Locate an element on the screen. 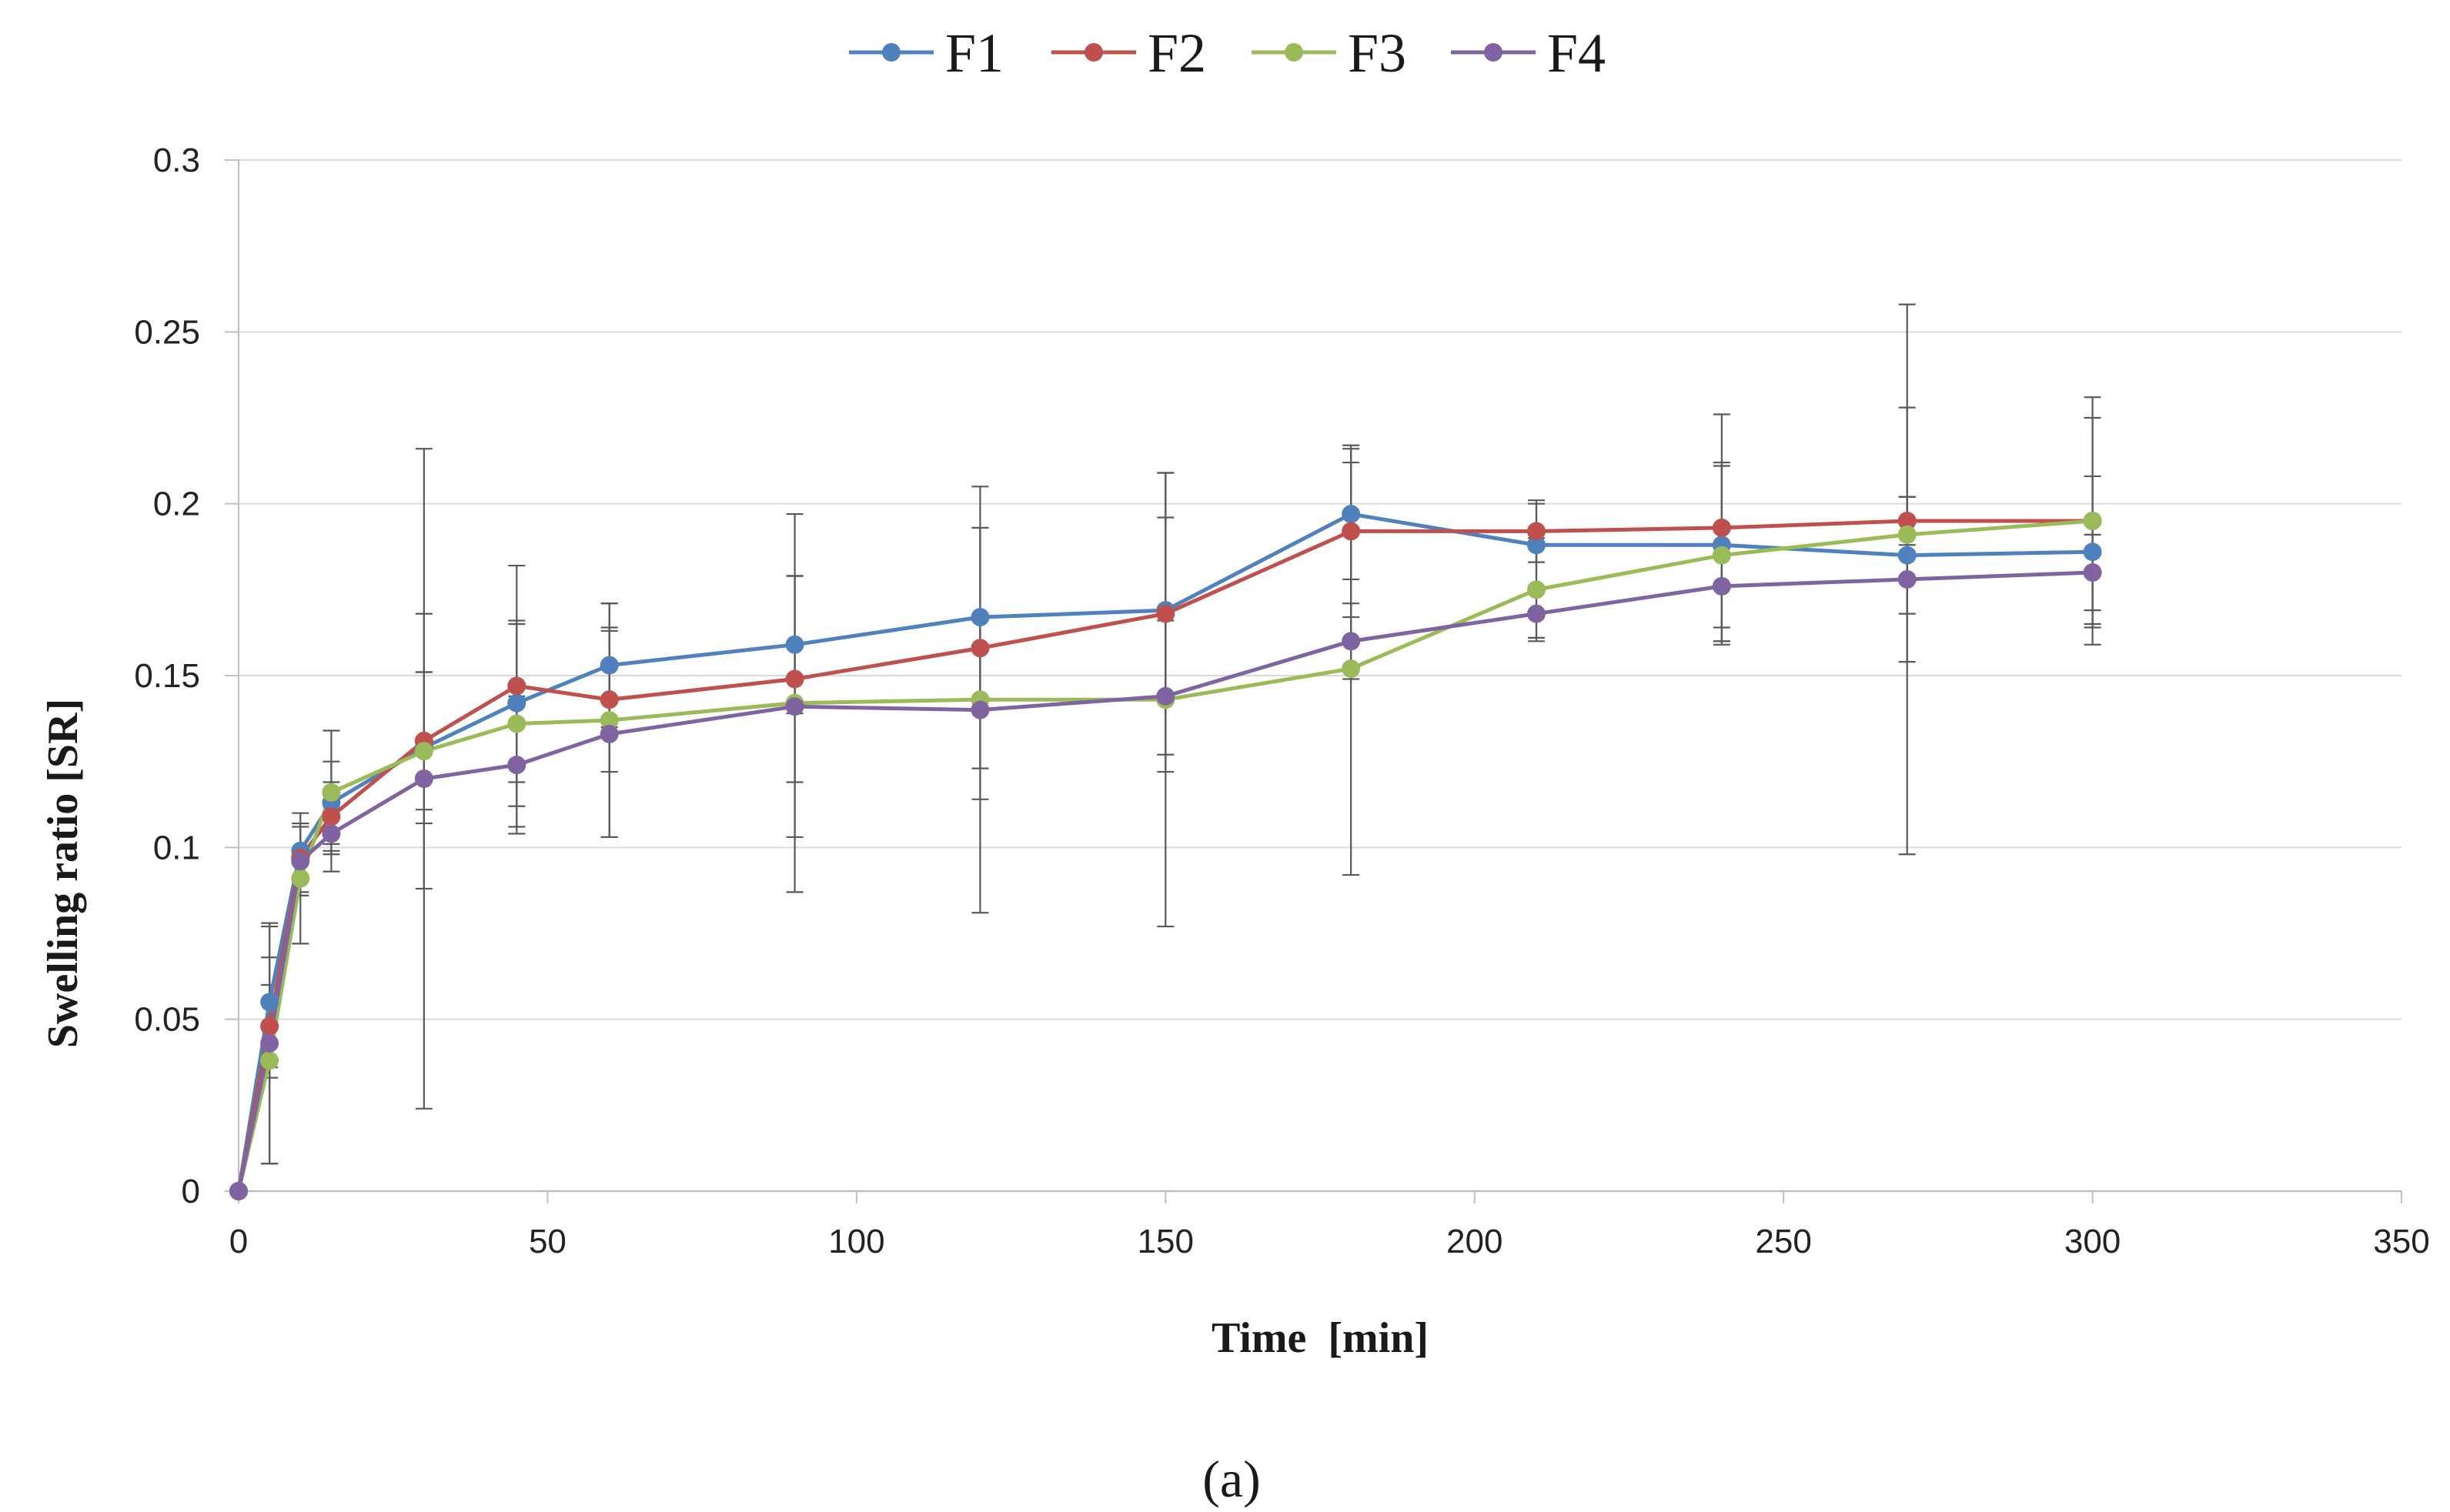 This screenshot has width=2450, height=1512. y-tick-label: 0.05 is located at coordinates (167, 1020).